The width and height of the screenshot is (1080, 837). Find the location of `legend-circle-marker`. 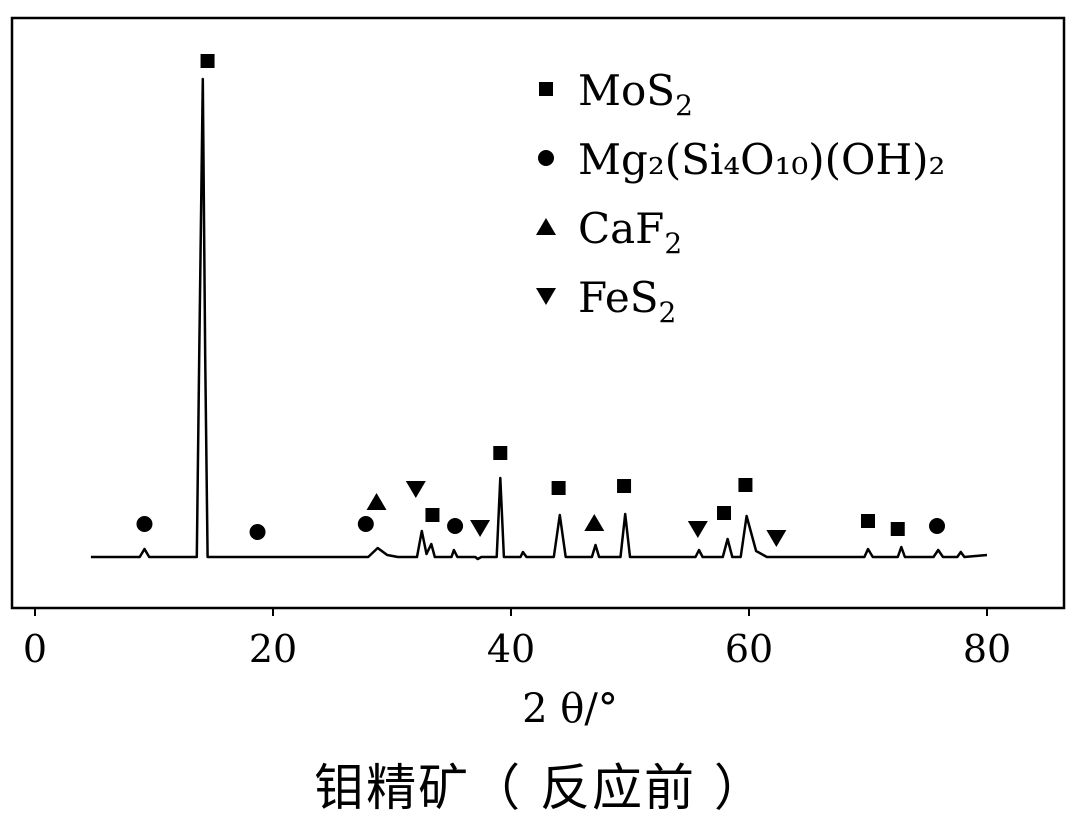

legend-circle-marker is located at coordinates (546, 158).